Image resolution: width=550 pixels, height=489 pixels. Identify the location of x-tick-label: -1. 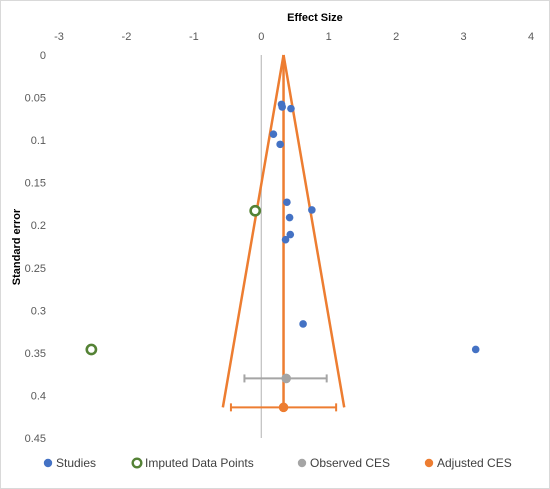
(194, 37).